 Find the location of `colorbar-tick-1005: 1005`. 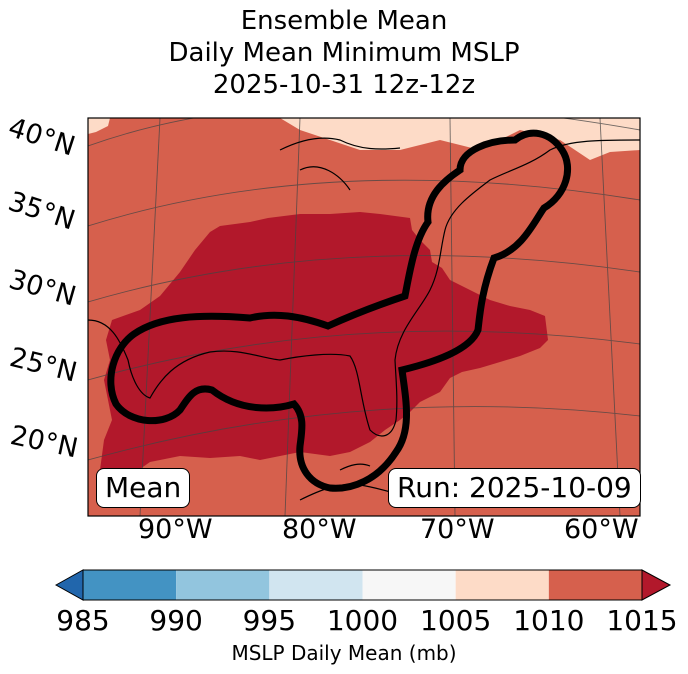

colorbar-tick-1005: 1005 is located at coordinates (456, 620).